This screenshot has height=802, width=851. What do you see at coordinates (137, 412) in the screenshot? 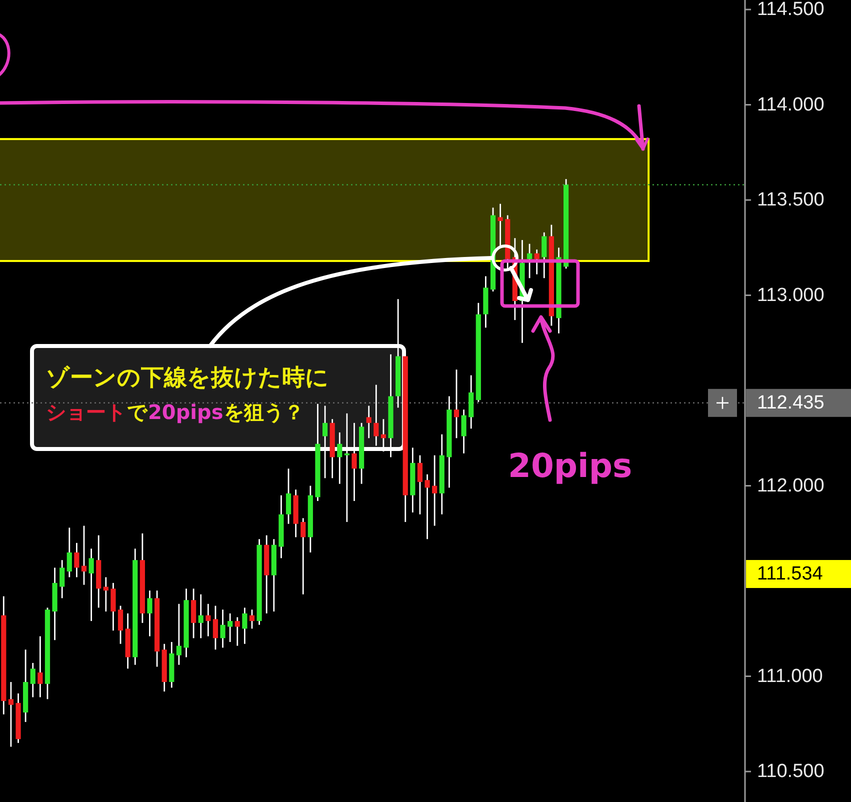
I see `annotation: で` at bounding box center [137, 412].